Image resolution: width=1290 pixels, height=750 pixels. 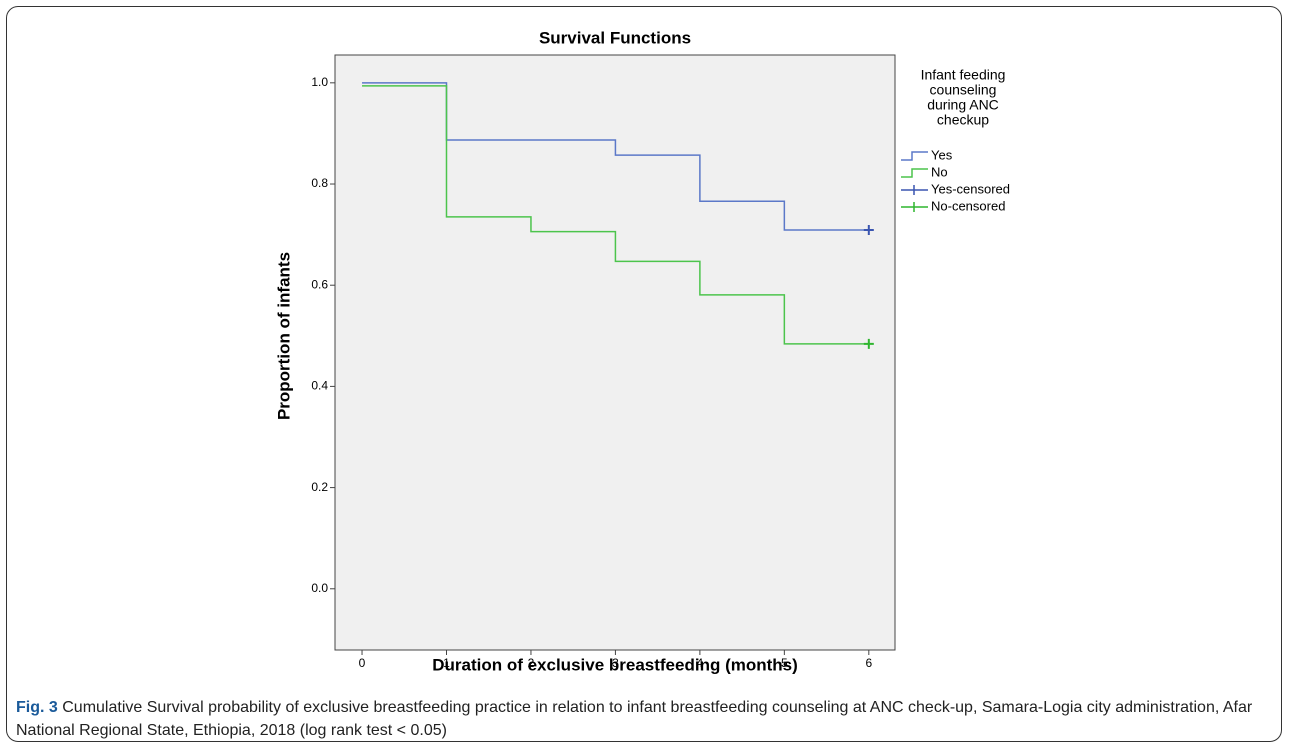 I want to click on legend-label: Yes, so click(x=942, y=154).